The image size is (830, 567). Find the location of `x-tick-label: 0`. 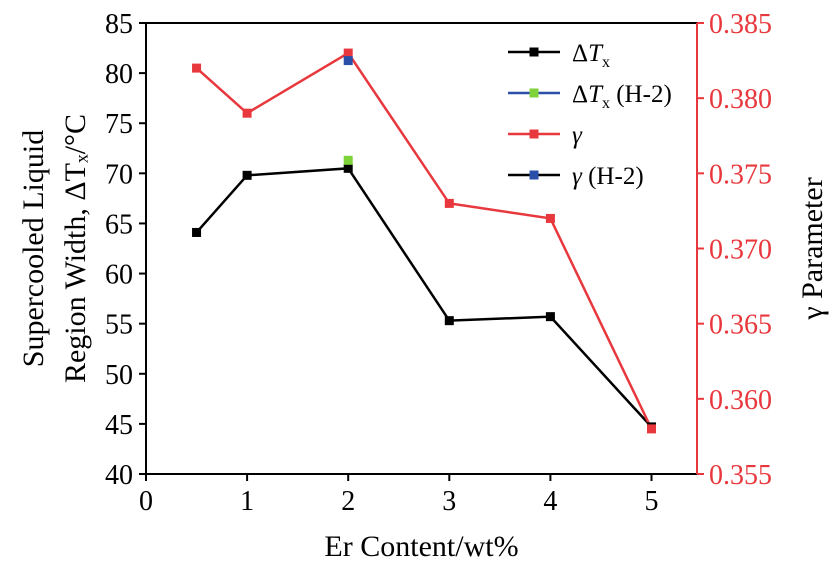

x-tick-label: 0 is located at coordinates (146, 501).